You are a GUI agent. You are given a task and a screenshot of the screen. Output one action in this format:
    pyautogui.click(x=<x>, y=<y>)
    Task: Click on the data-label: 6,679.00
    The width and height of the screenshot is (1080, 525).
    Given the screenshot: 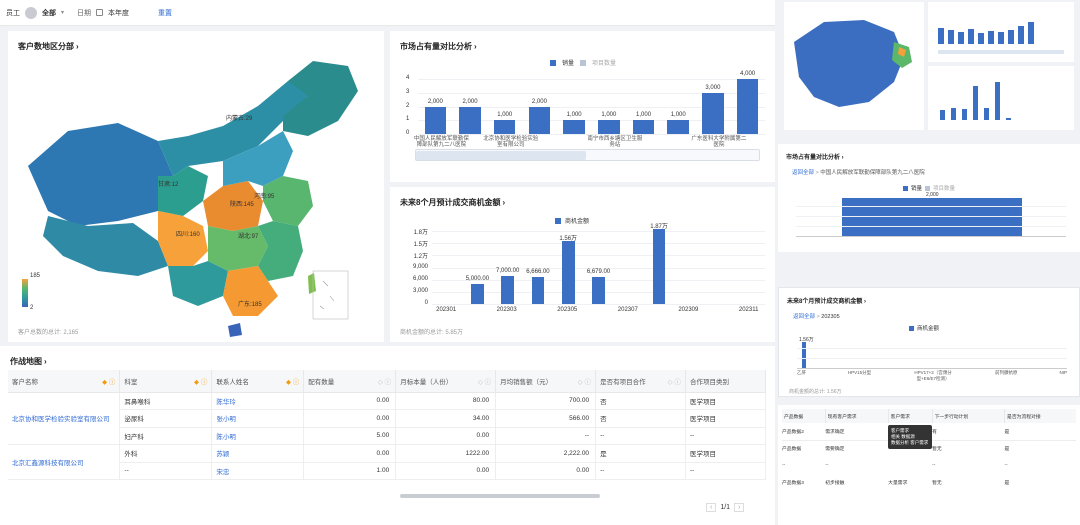 What is the action you would take?
    pyautogui.click(x=598, y=271)
    